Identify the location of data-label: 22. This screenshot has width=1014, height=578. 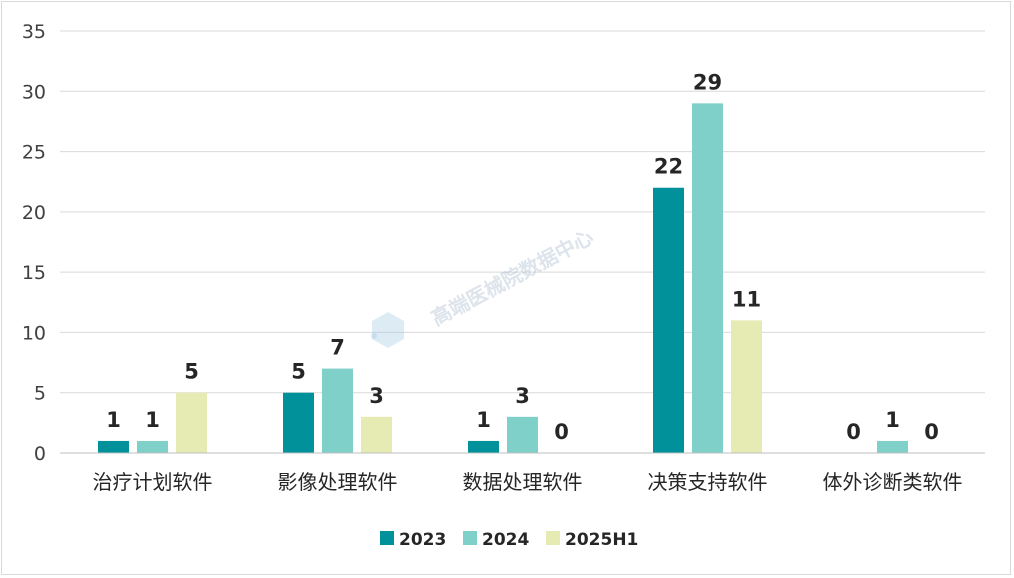
(668, 167).